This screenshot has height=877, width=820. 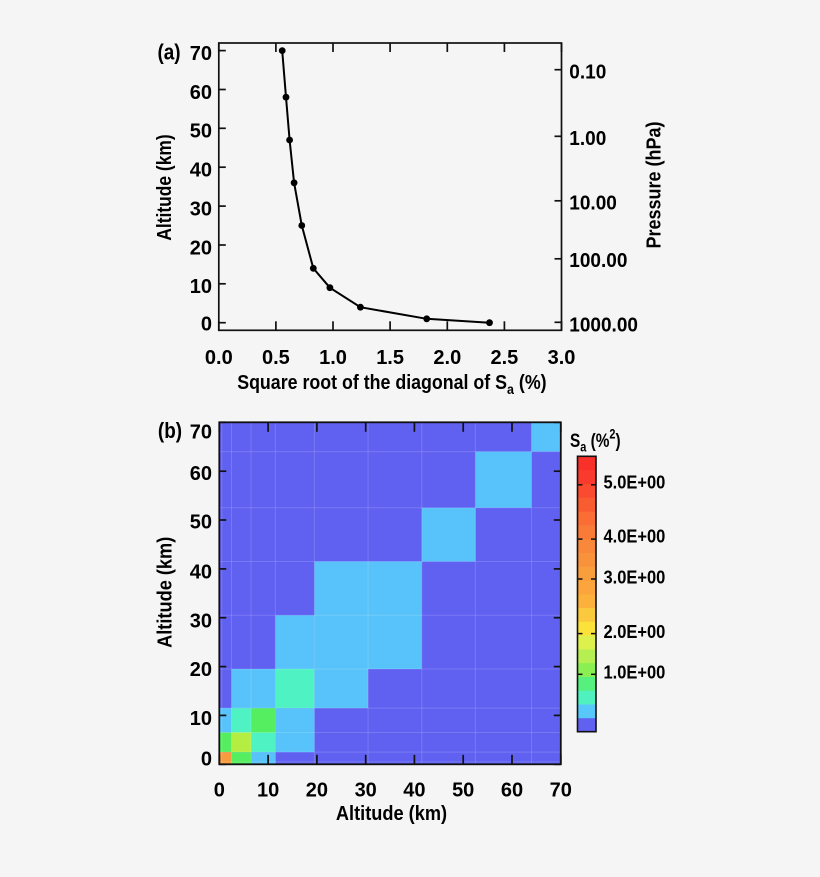 What do you see at coordinates (654, 185) in the screenshot?
I see `svg-text: Pressure (hPa)` at bounding box center [654, 185].